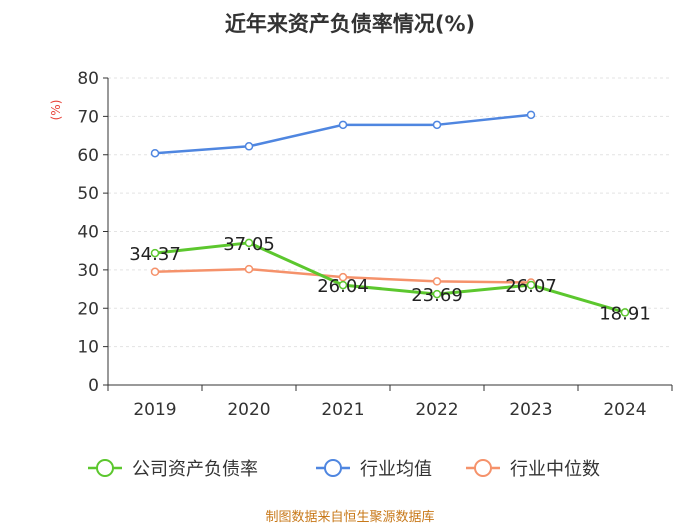  Describe the element at coordinates (56, 110) in the screenshot. I see `y-axis-label: (%)` at that location.